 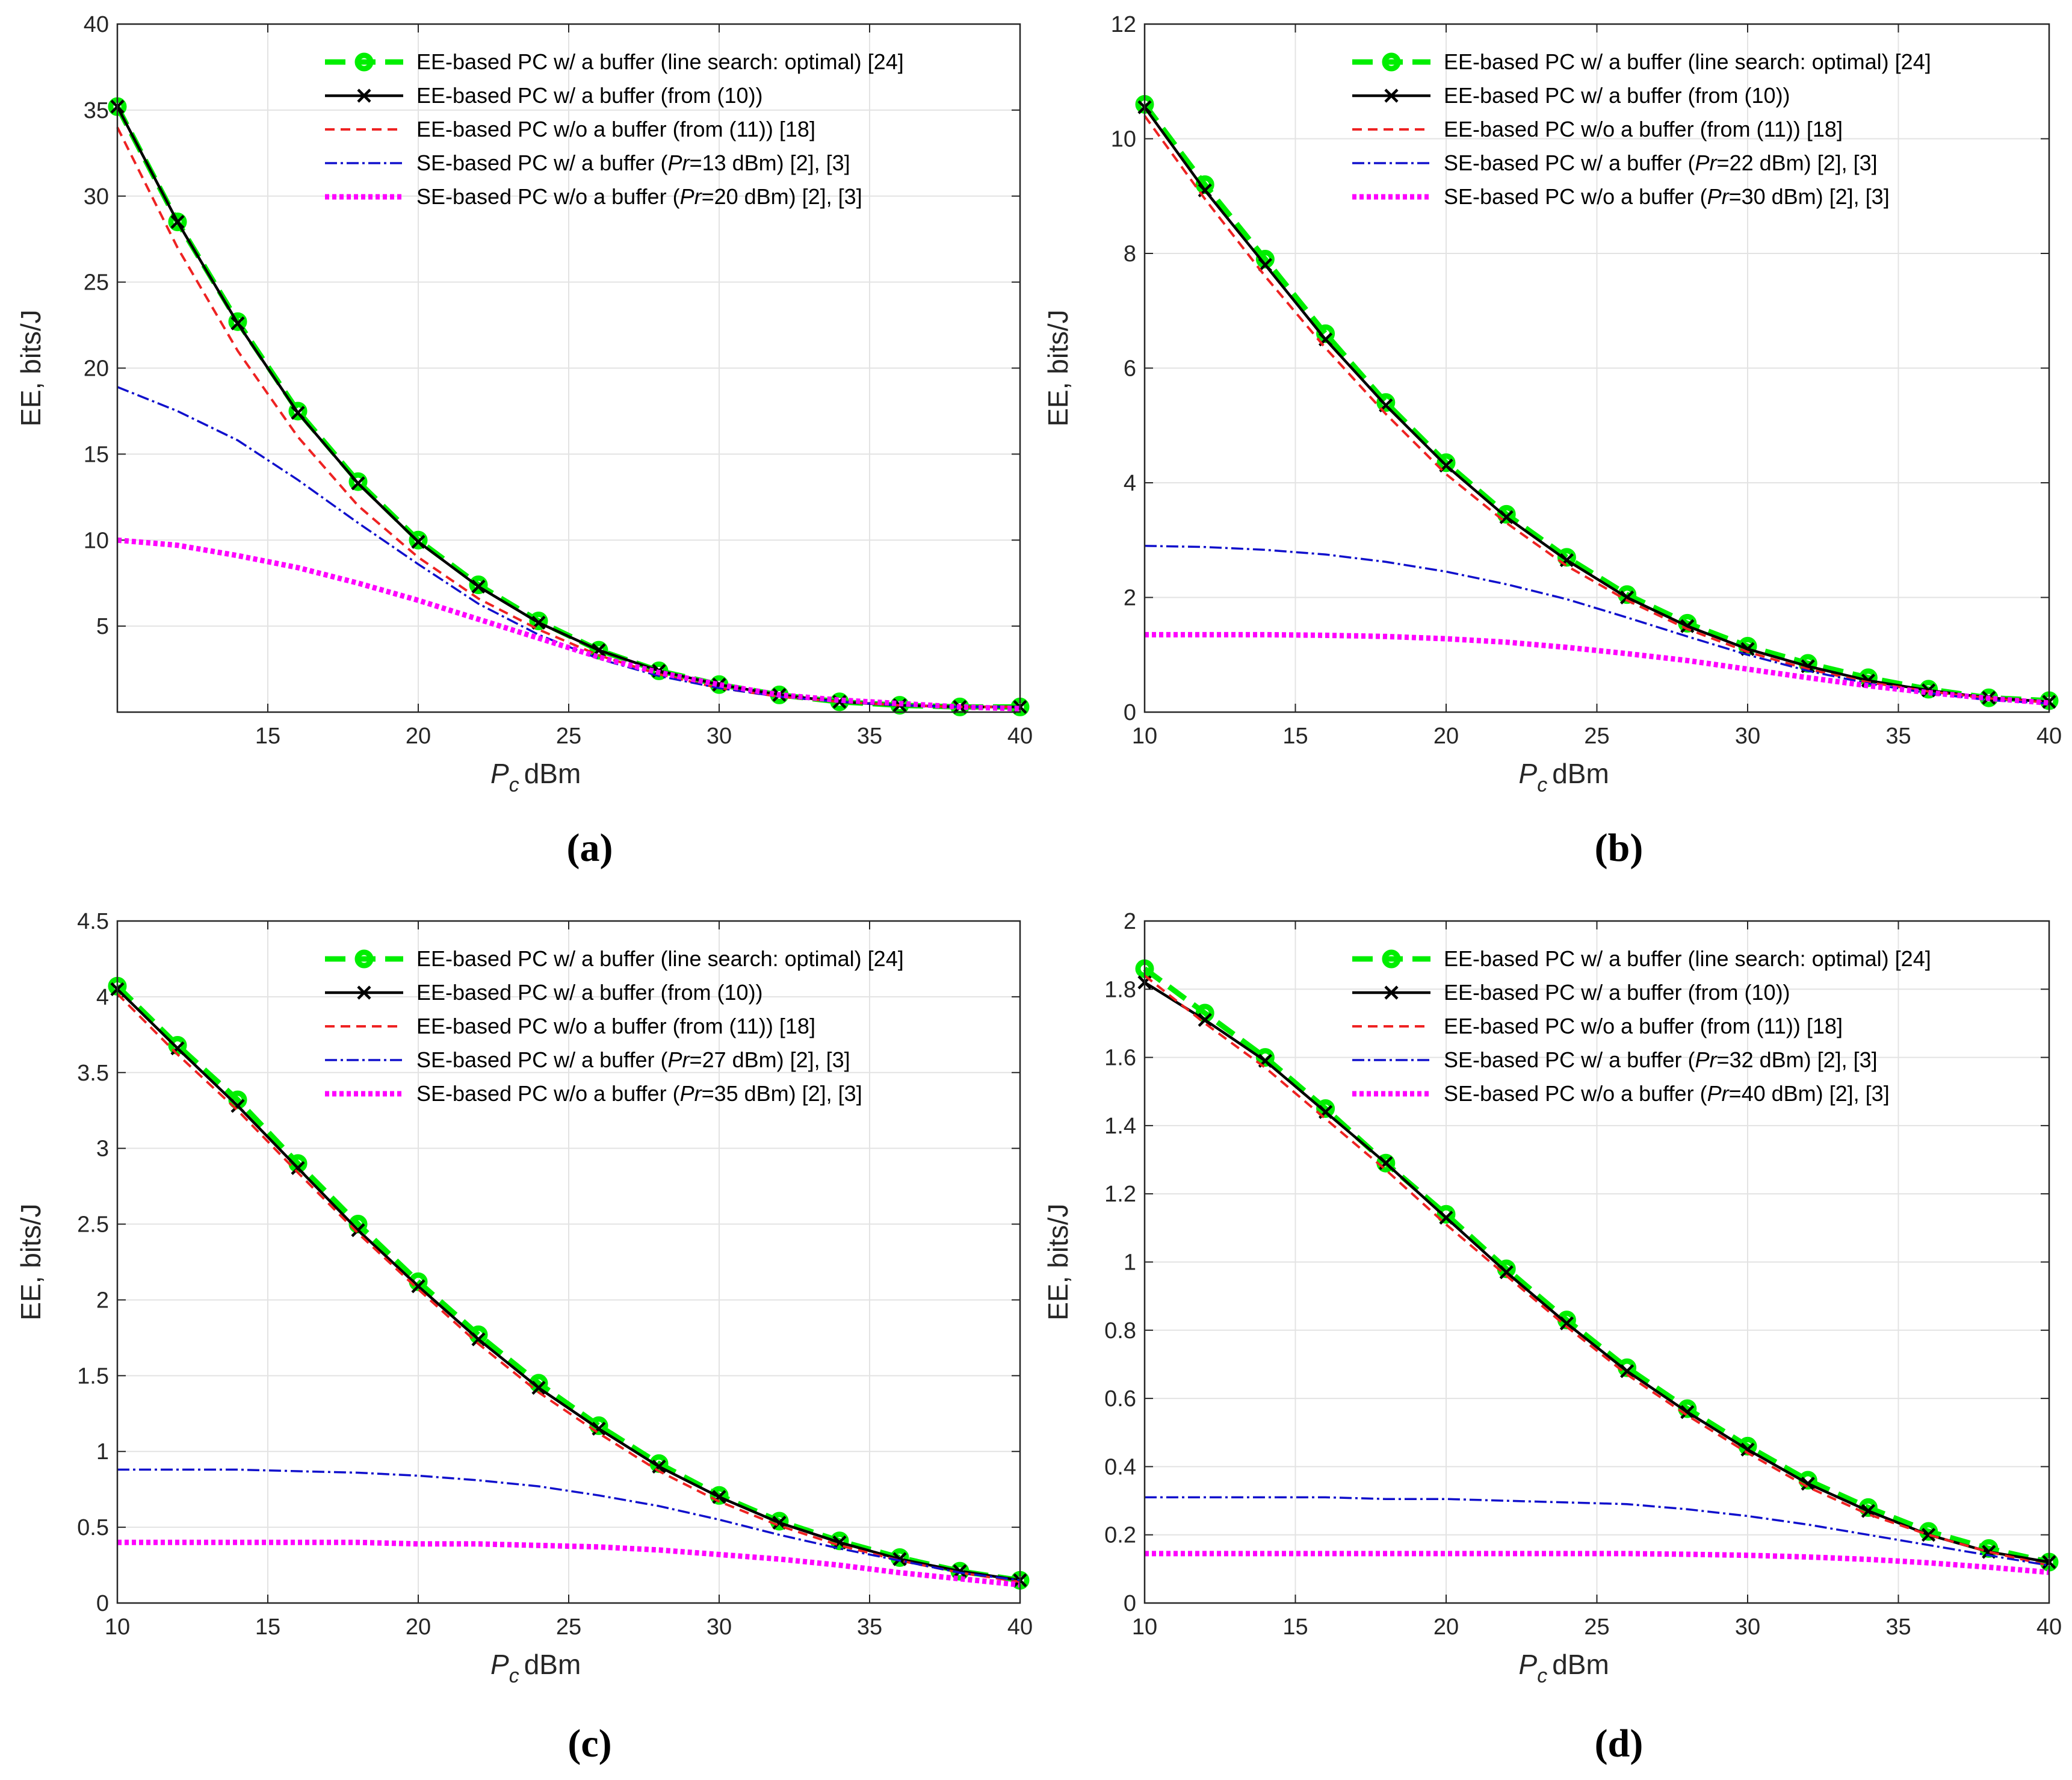 I want to click on y-tick-label: 2, so click(x=1130, y=598).